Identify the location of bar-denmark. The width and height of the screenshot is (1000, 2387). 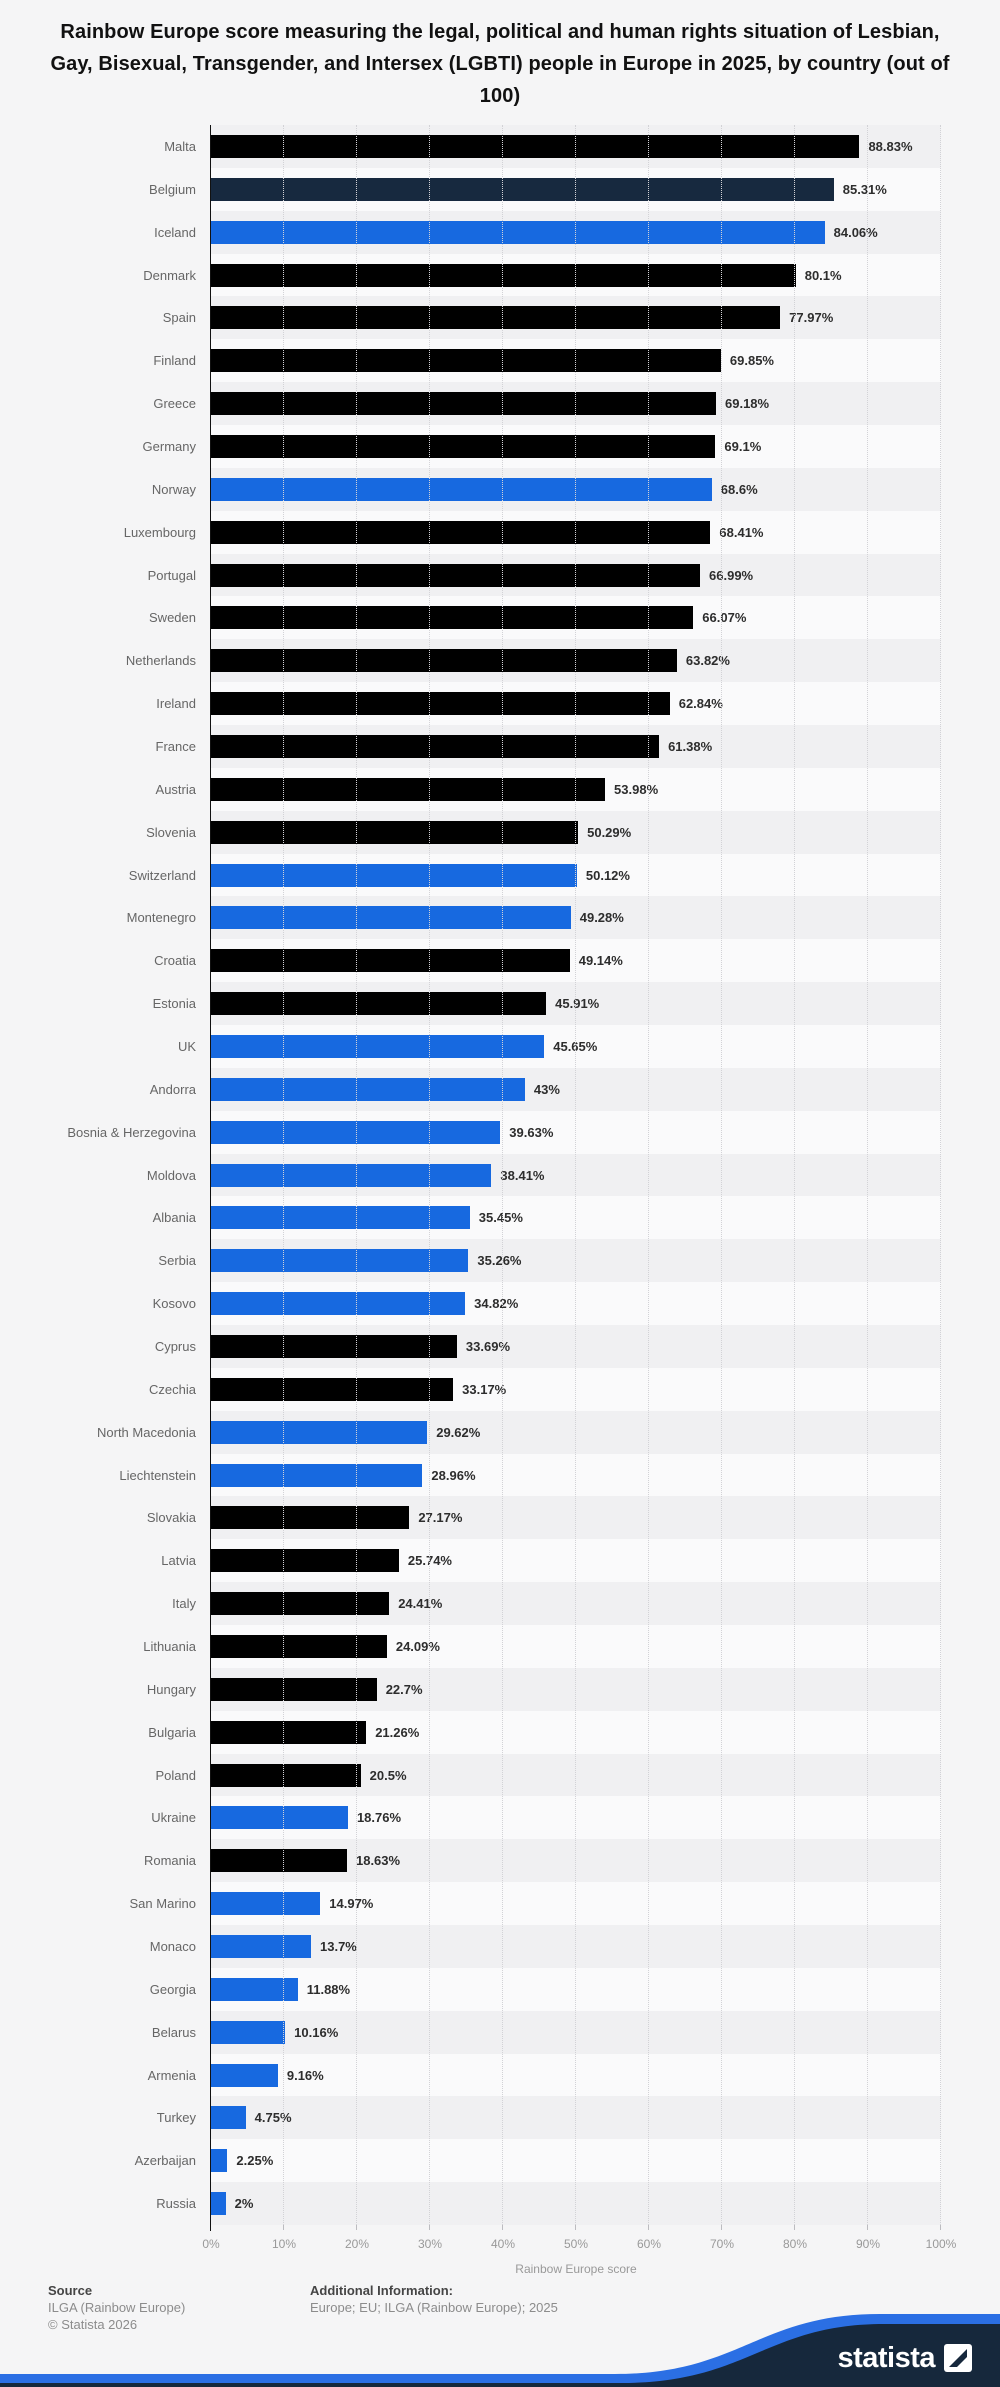
(503, 275).